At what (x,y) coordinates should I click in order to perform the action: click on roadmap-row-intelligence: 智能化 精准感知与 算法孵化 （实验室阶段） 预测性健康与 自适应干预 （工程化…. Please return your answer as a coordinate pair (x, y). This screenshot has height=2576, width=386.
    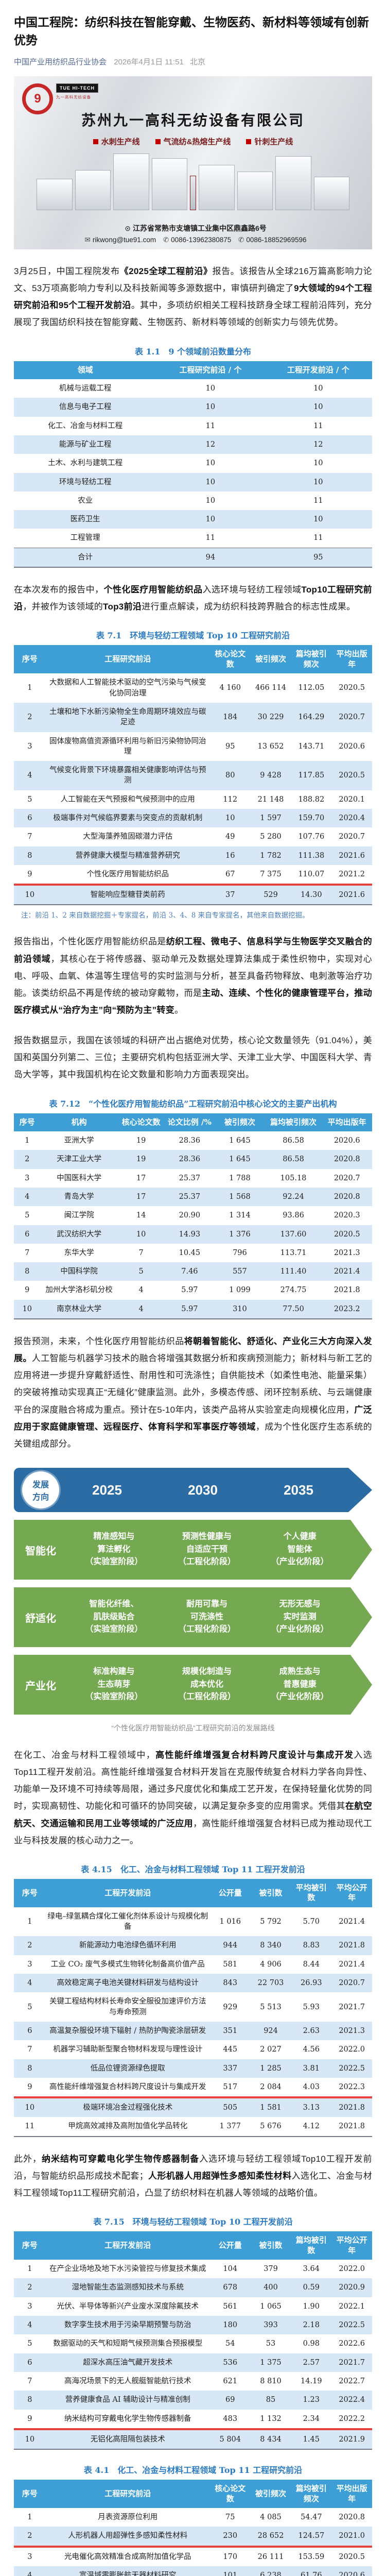
    Looking at the image, I should click on (193, 1550).